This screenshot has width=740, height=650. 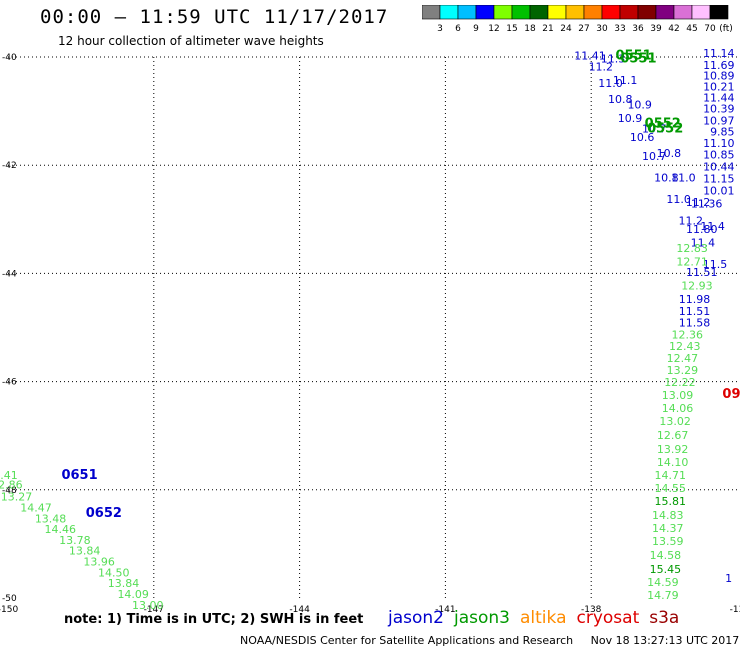 I want to click on colorbar-tick-label: 42, so click(x=673, y=29).